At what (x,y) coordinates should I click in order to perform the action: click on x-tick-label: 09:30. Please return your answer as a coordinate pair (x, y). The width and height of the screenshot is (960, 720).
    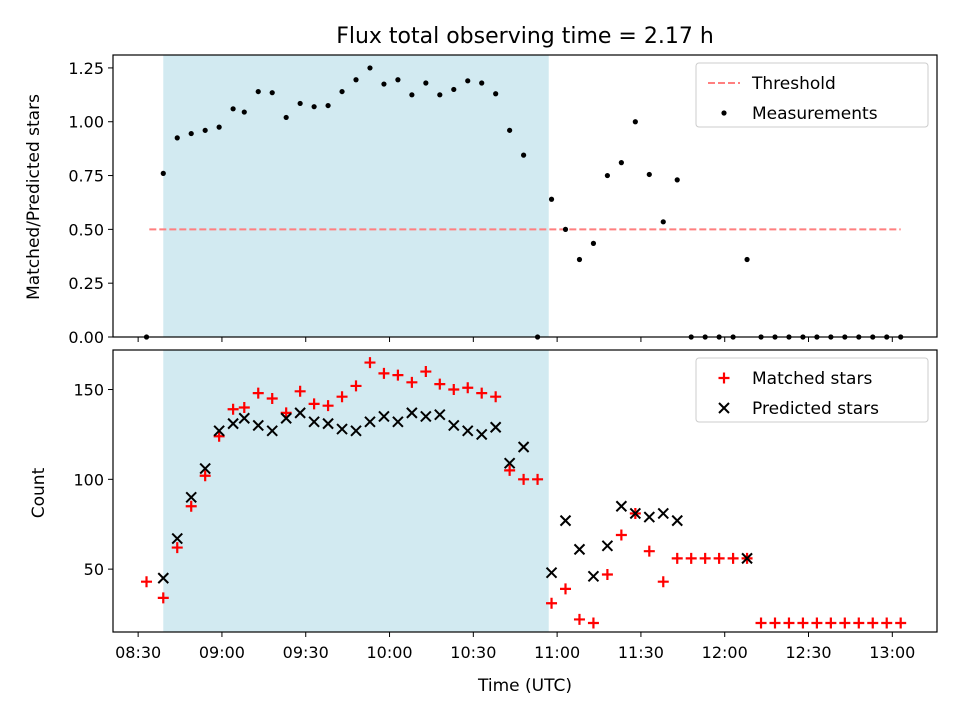
    Looking at the image, I should click on (306, 652).